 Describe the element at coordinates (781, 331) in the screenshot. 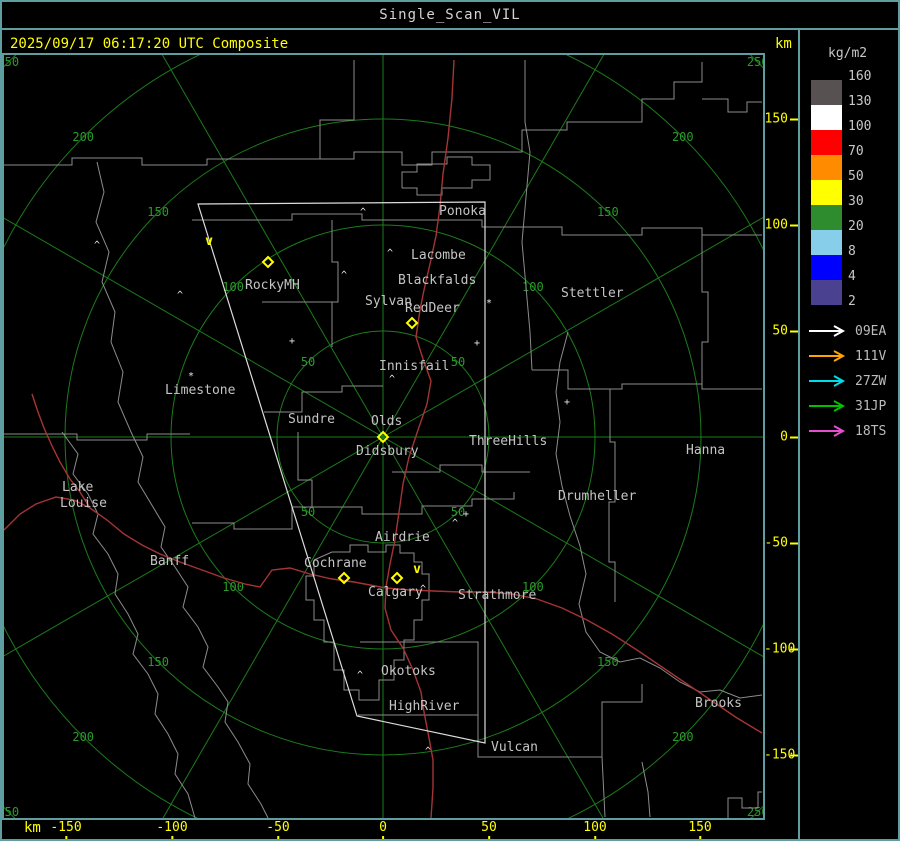

I see `y-axis-tick: 50` at that location.